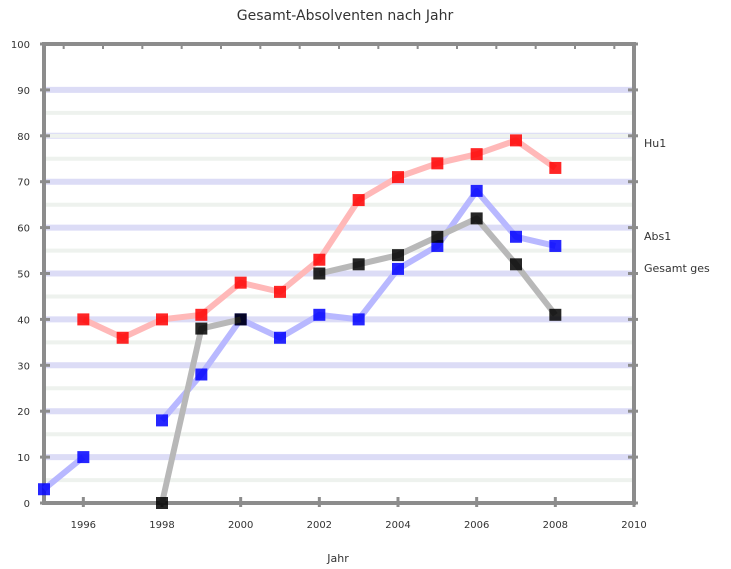 The width and height of the screenshot is (731, 569). I want to click on series-labels: Hu1 Abs1 Gesamt ges, so click(677, 206).